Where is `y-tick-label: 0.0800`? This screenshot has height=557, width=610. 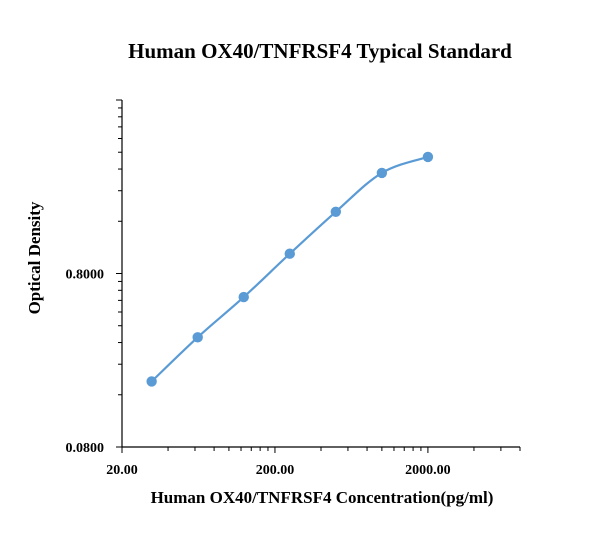 y-tick-label: 0.0800 is located at coordinates (85, 448).